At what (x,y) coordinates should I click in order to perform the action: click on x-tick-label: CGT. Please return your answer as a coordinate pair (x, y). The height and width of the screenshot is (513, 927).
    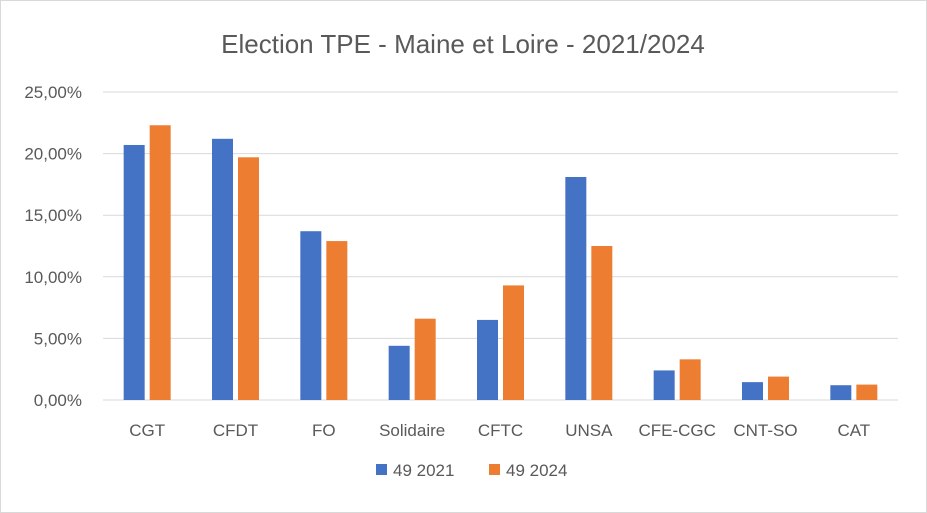
    Looking at the image, I should click on (147, 430).